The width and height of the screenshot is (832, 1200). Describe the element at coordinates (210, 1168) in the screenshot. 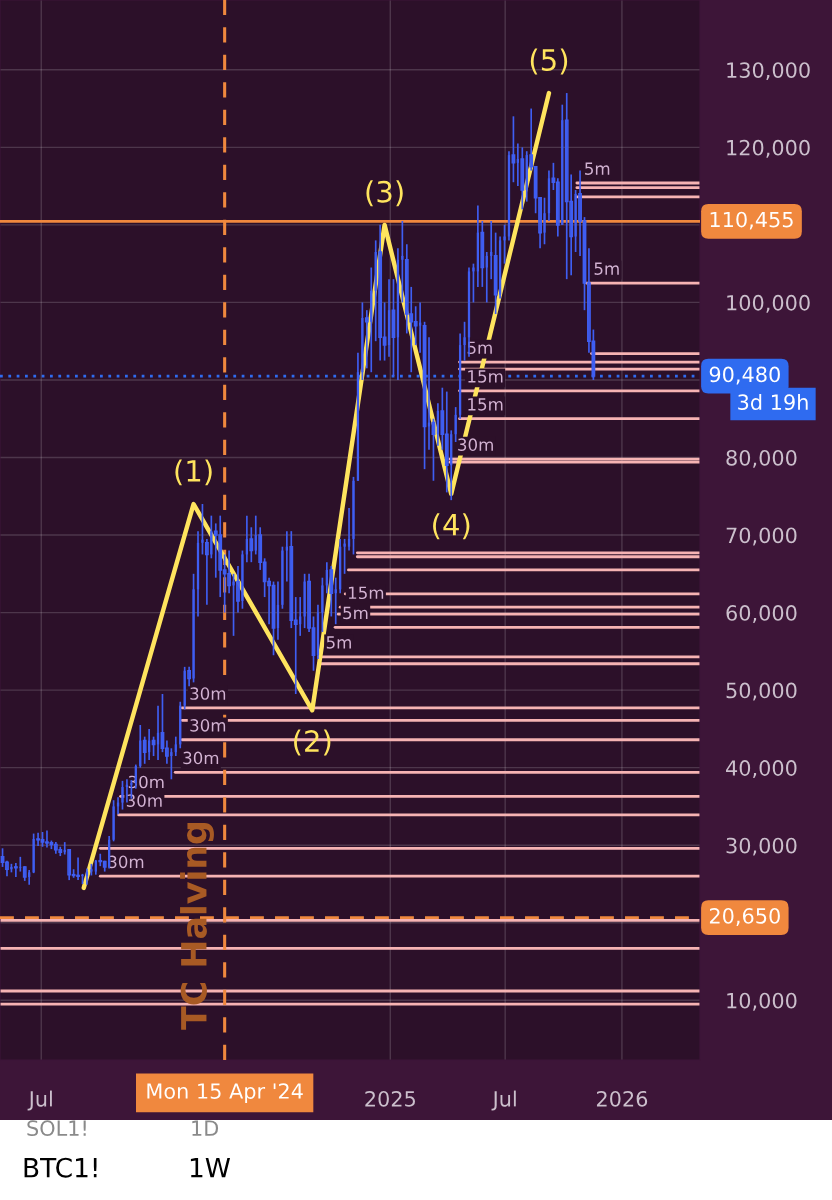

I see `text: 1W` at that location.